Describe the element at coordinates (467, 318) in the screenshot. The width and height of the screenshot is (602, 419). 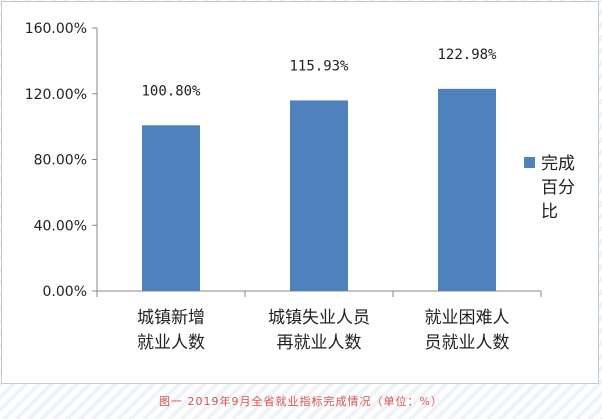
I see `category-label: 就业困难人` at that location.